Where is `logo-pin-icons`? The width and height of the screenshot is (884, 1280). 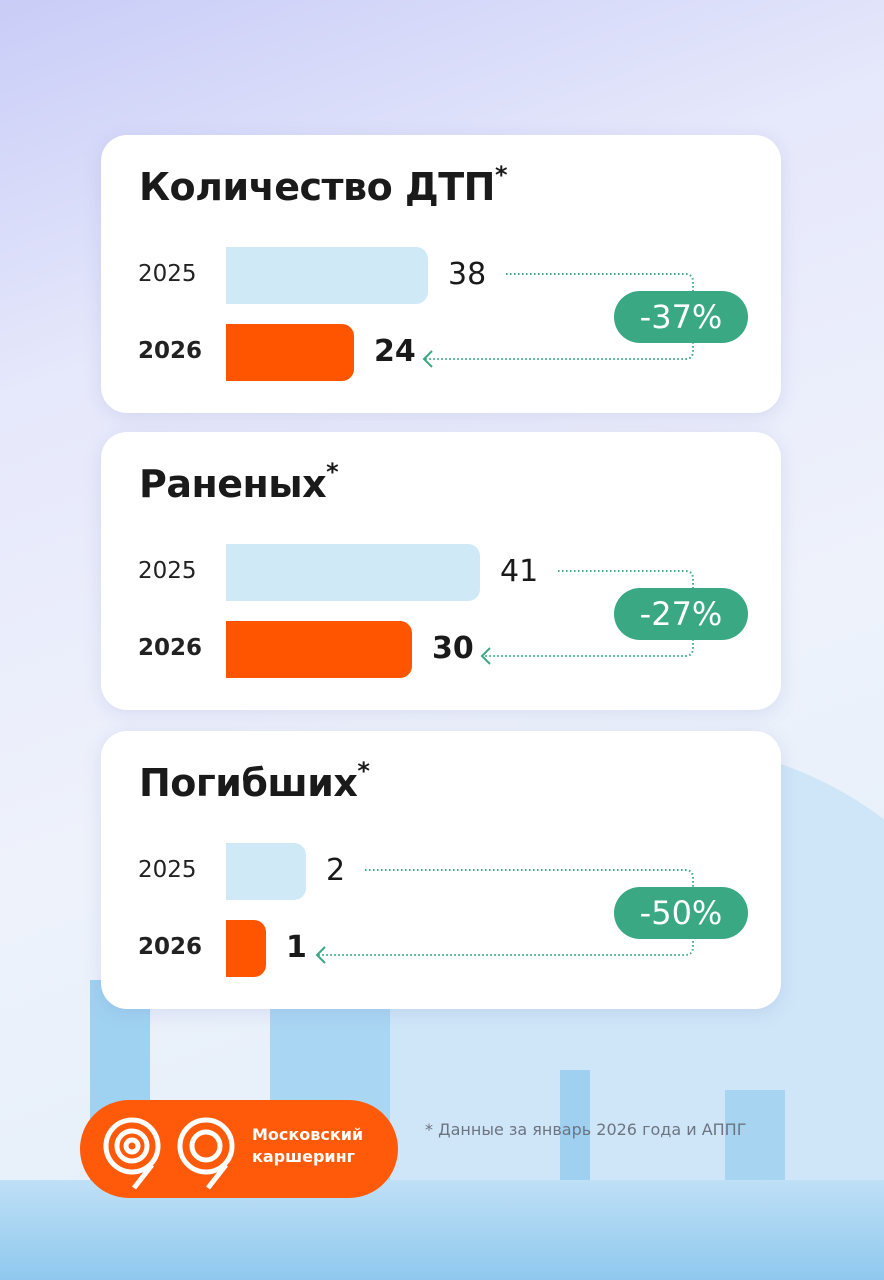
logo-pin-icons is located at coordinates (169, 1153).